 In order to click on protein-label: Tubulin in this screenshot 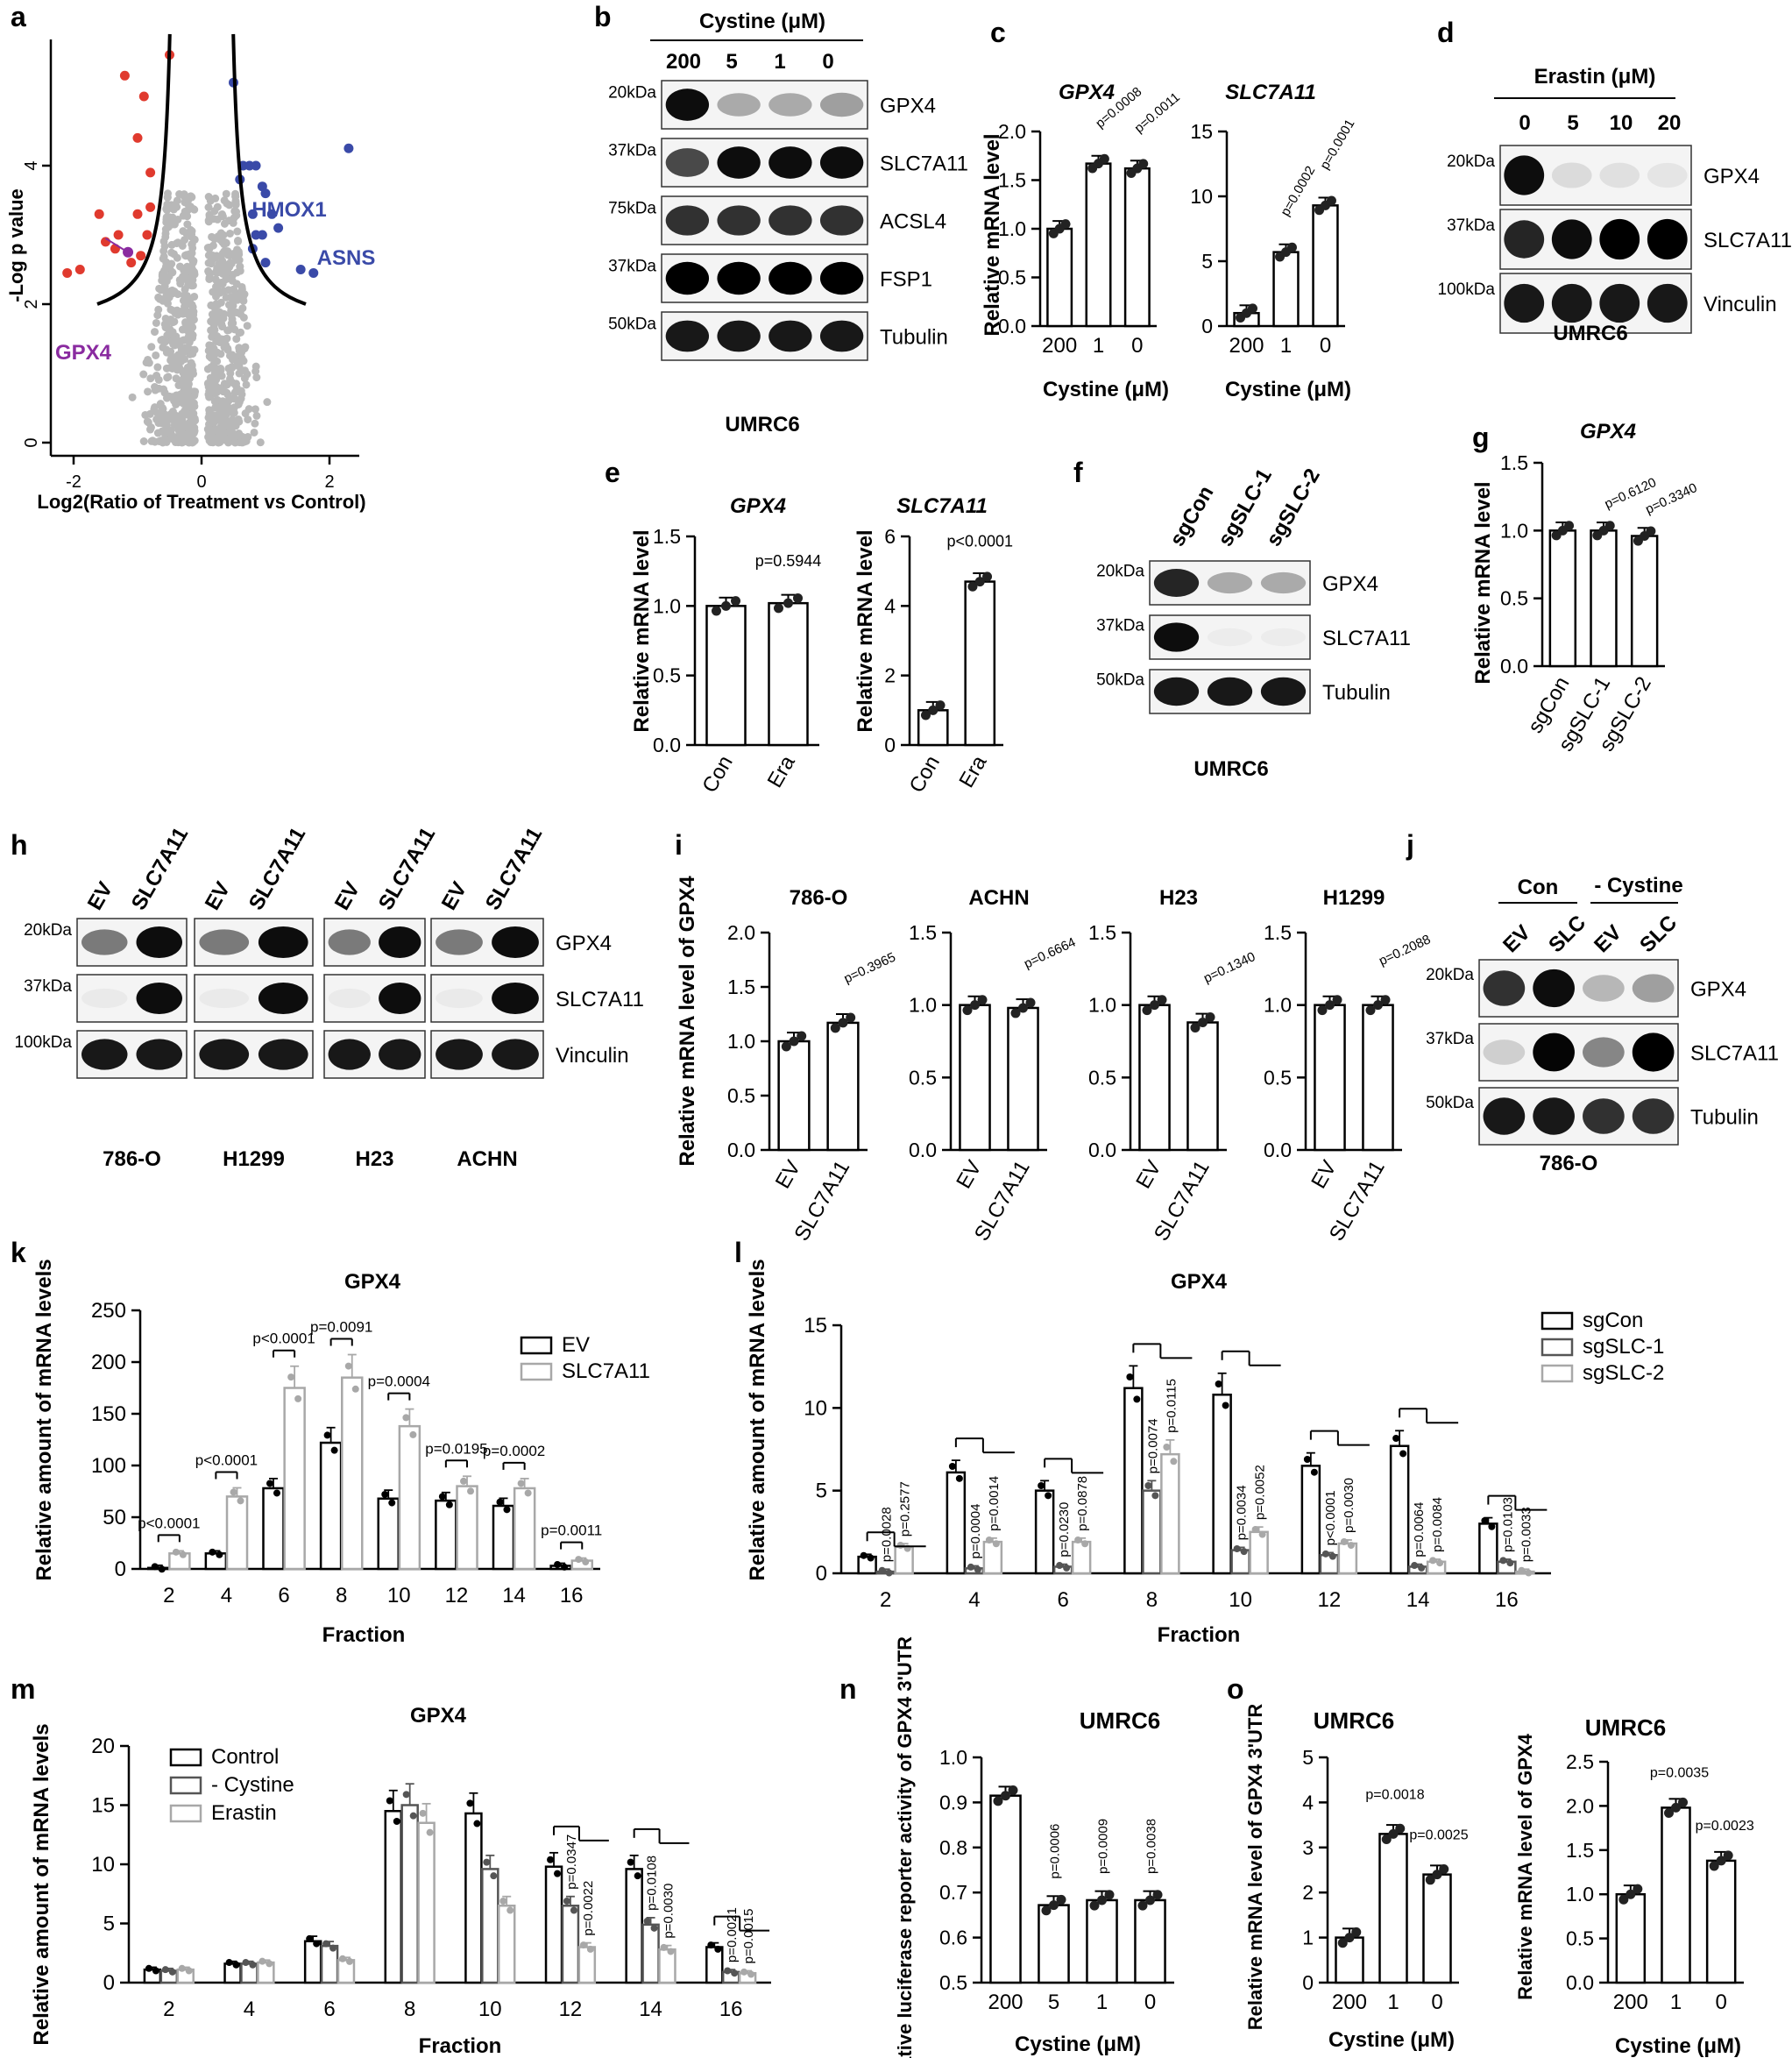, I will do `click(1356, 693)`.